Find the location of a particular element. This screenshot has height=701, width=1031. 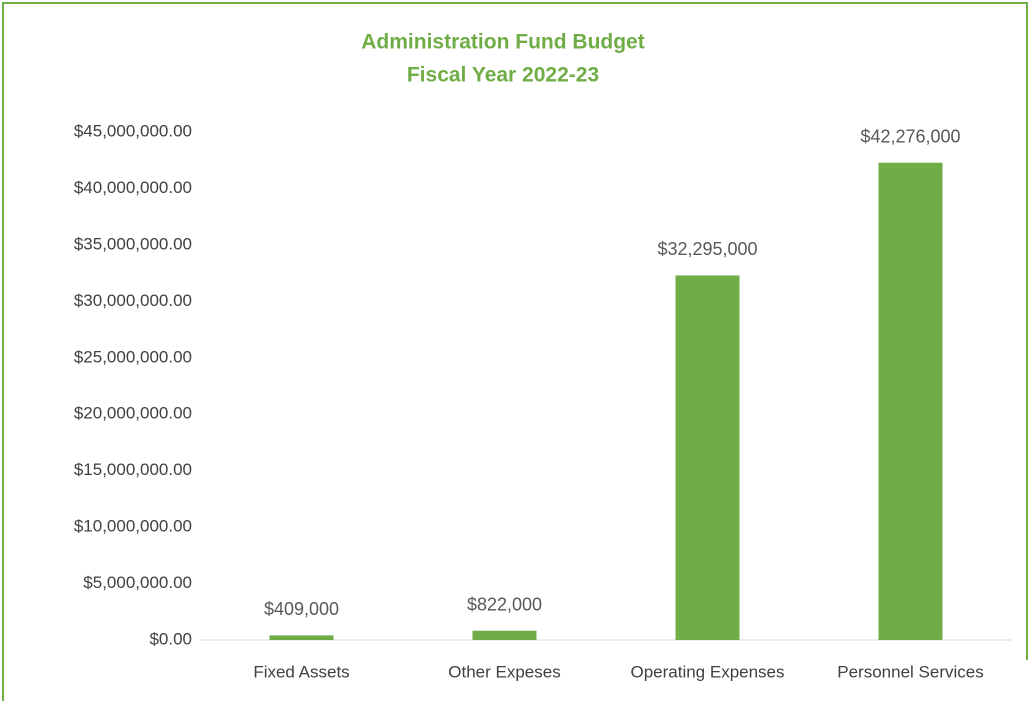

x-tick-label: Operating Expenses is located at coordinates (707, 671).